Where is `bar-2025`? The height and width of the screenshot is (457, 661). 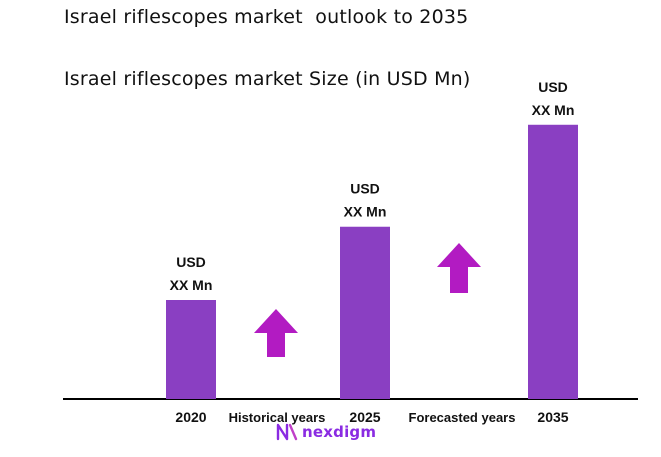
bar-2025 is located at coordinates (365, 312).